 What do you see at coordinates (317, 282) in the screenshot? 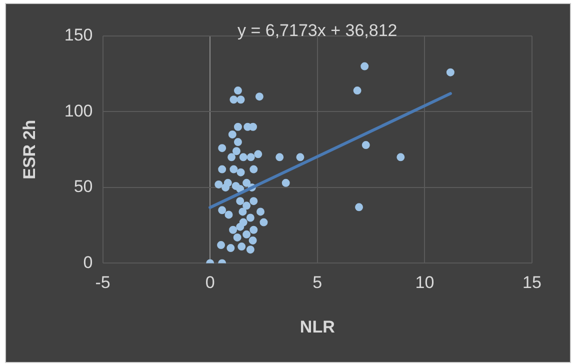
I see `x-tick-label: 5` at bounding box center [317, 282].